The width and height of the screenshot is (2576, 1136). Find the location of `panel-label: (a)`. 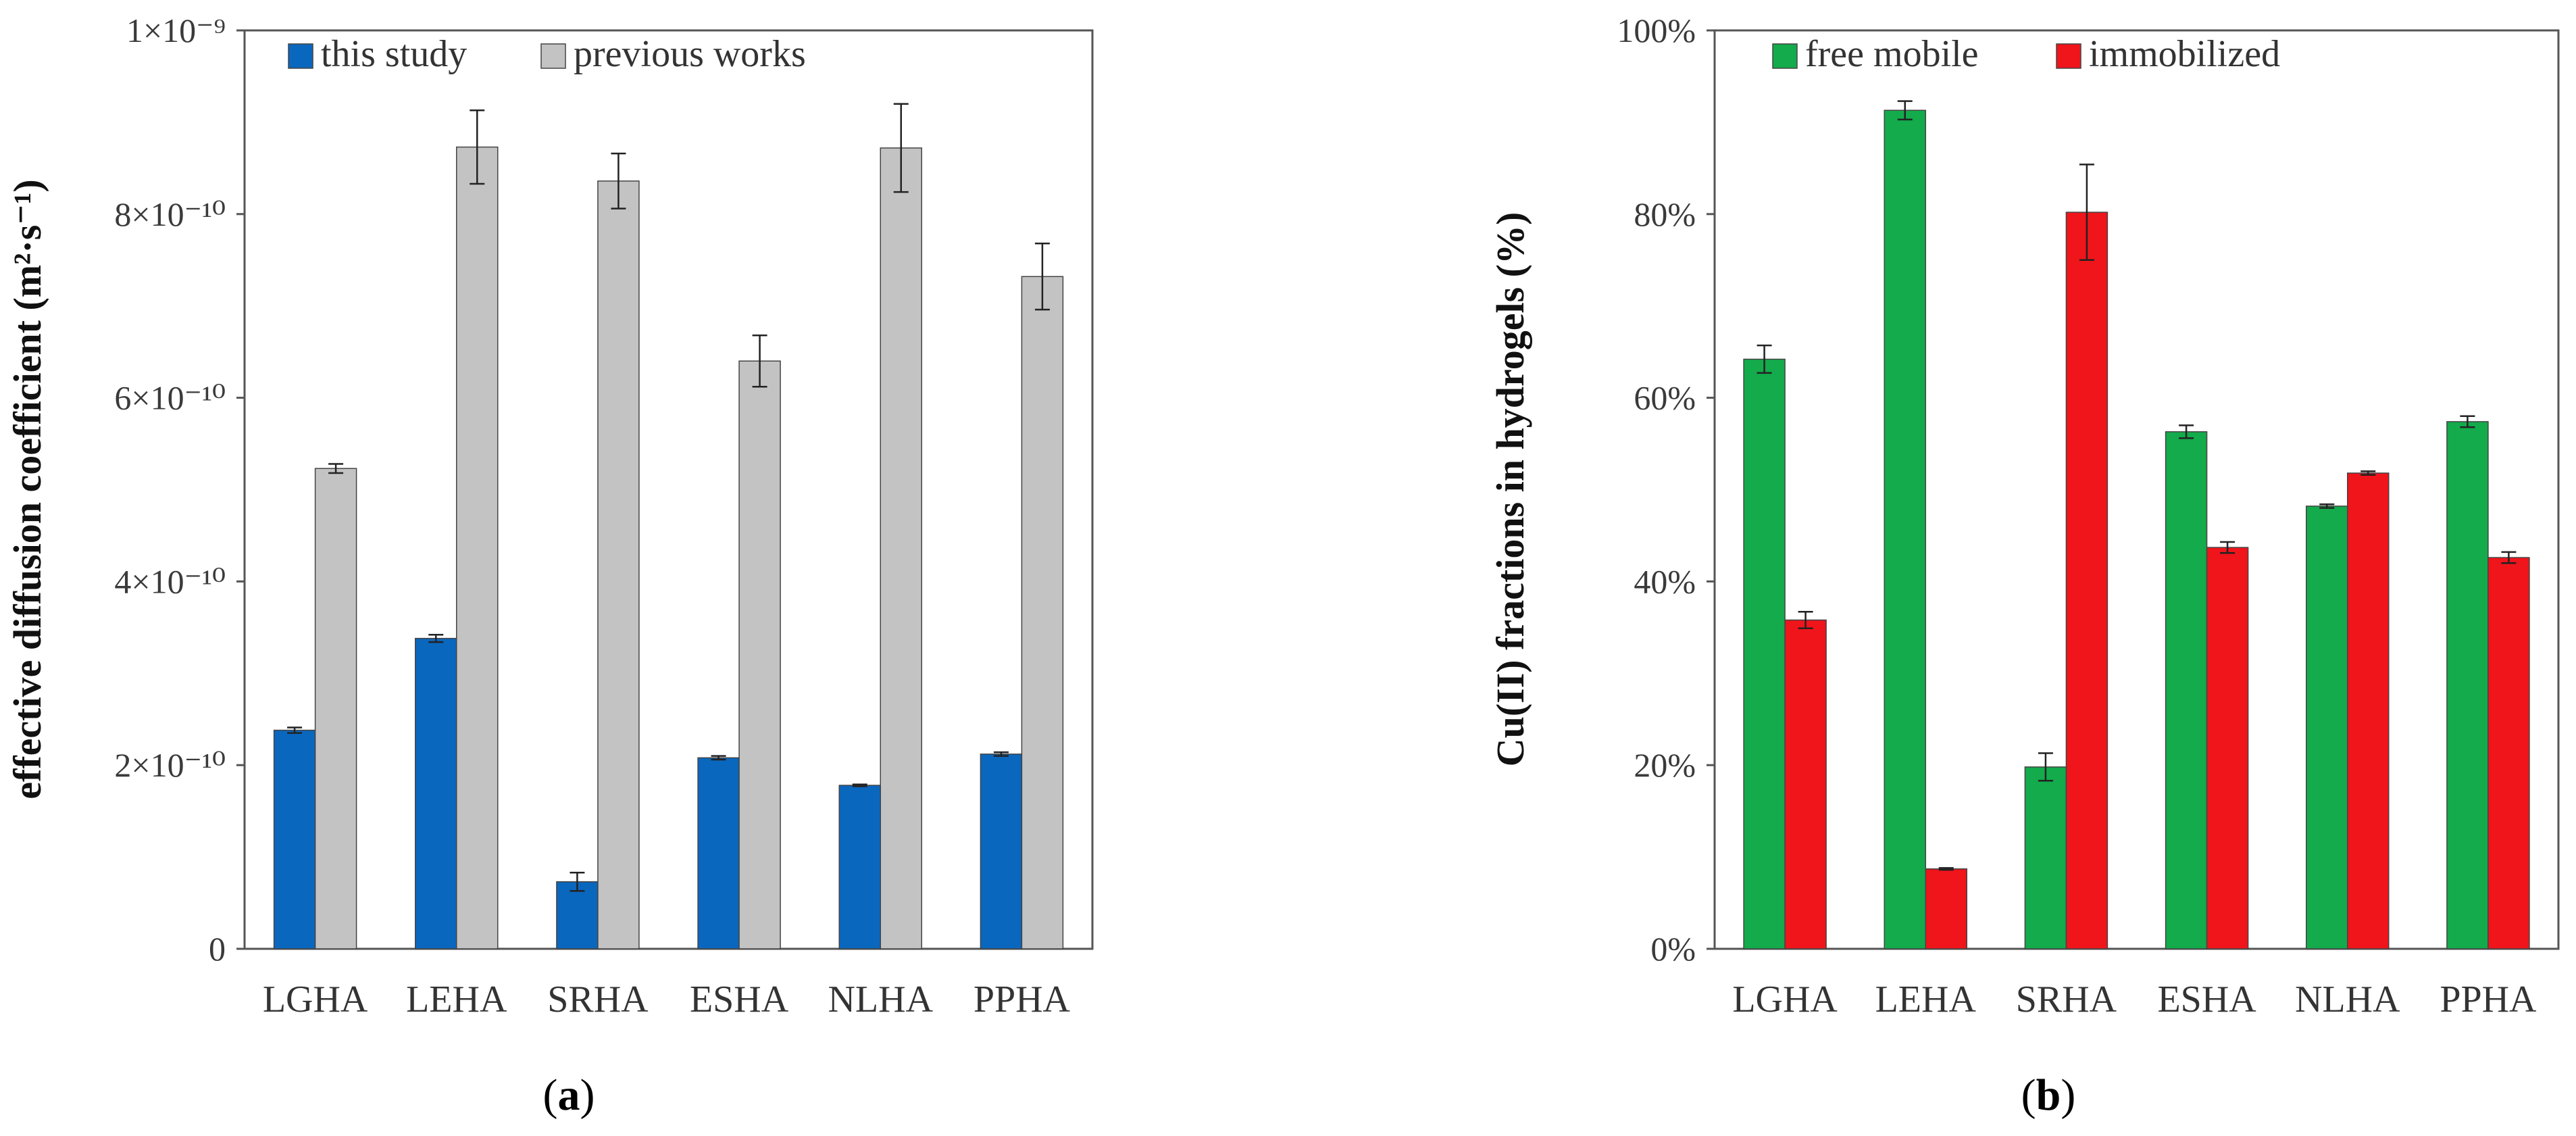

panel-label: (a) is located at coordinates (569, 1095).